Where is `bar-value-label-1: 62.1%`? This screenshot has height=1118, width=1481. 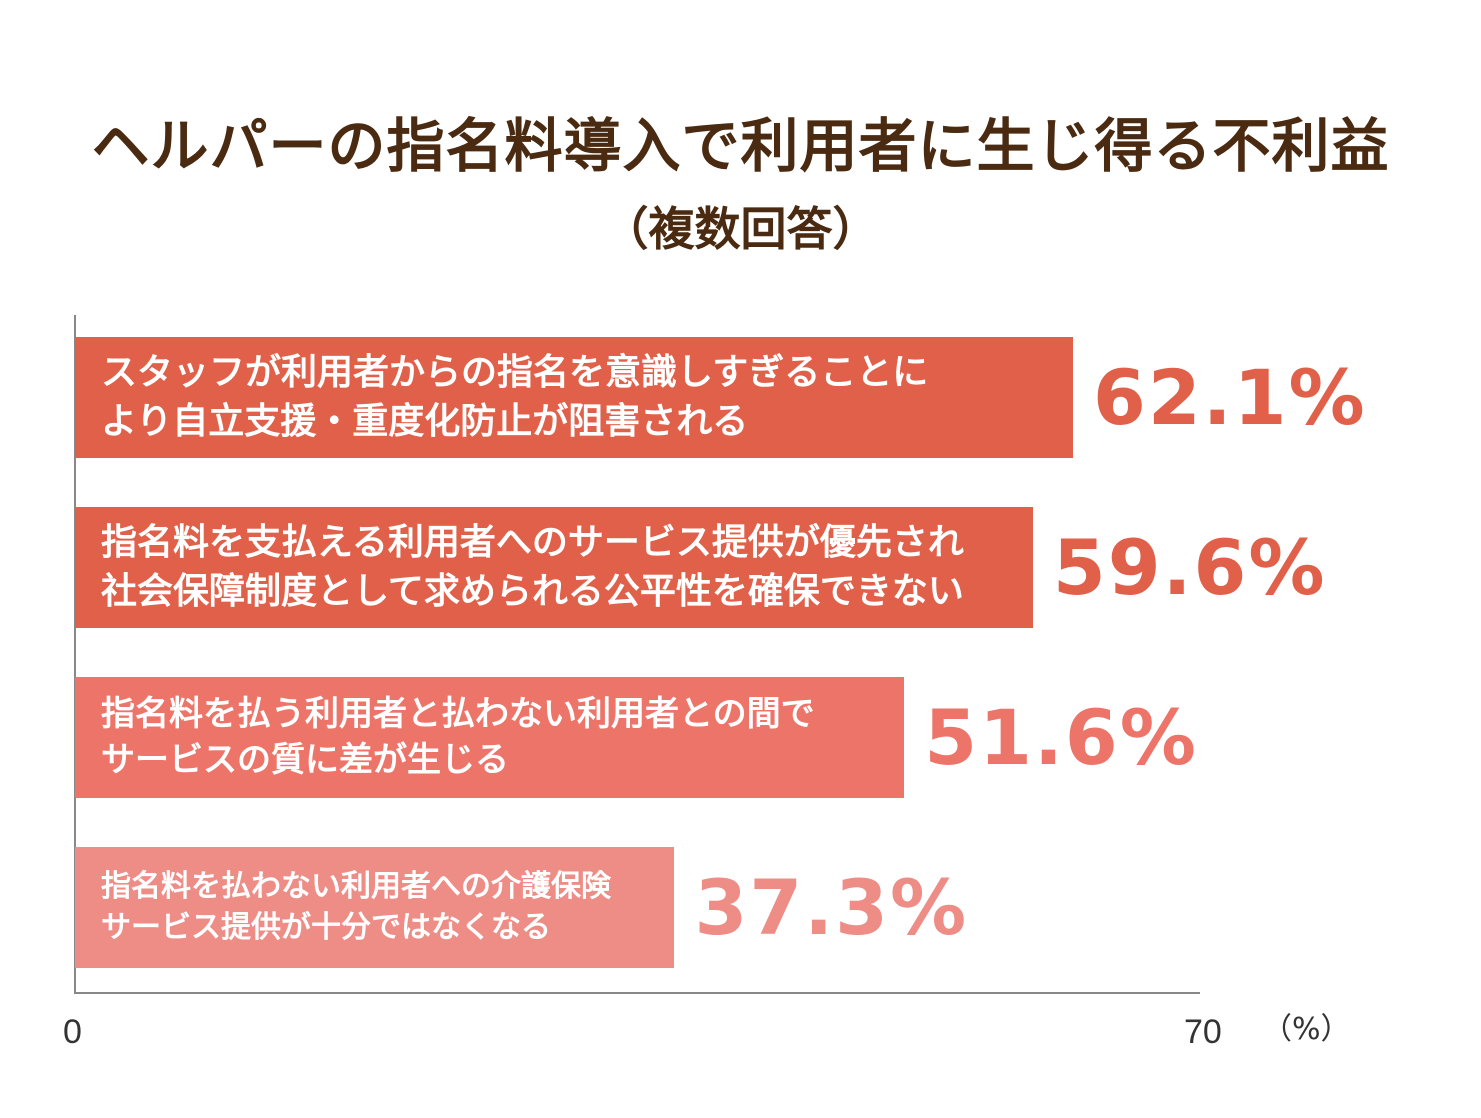
bar-value-label-1: 62.1% is located at coordinates (1230, 397).